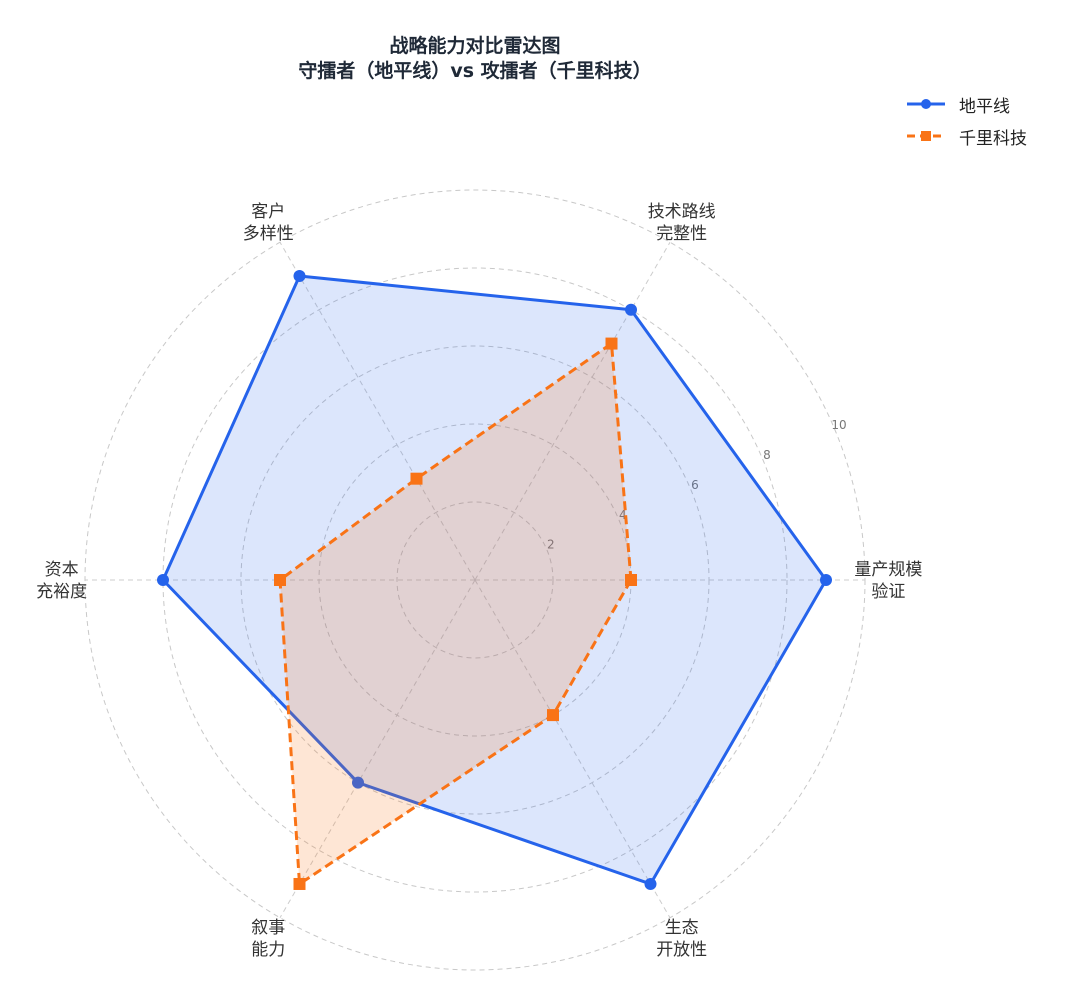 Image resolution: width=1080 pixels, height=1003 pixels. I want to click on legend: 地平线 千里科技, so click(966, 120).